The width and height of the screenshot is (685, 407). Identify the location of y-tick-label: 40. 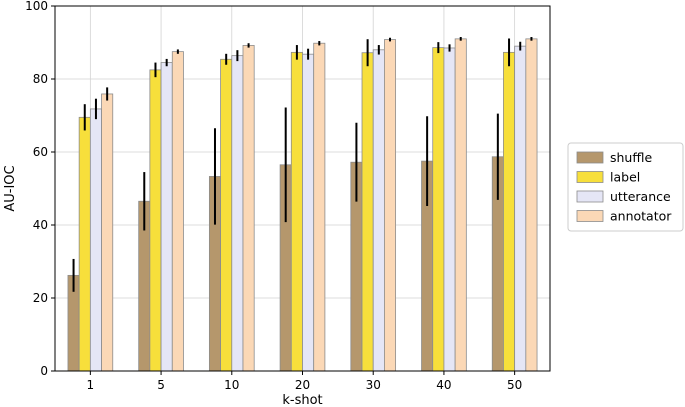
(40, 225).